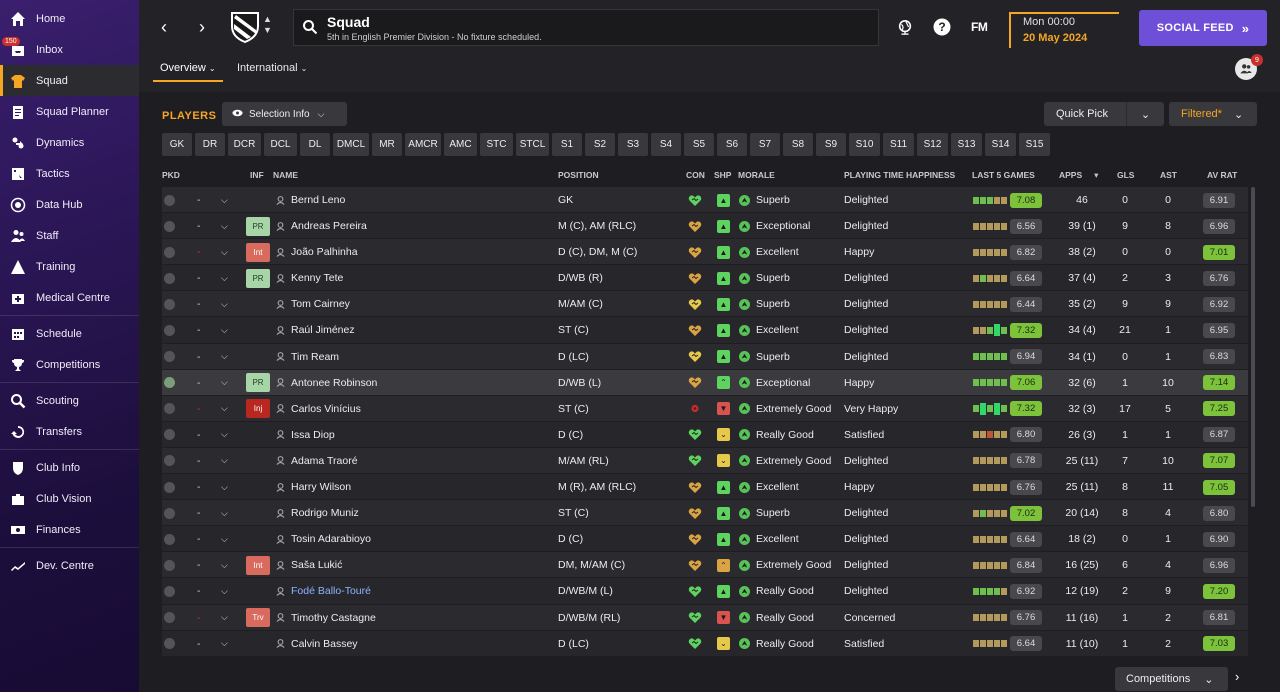  Describe the element at coordinates (1237, 676) in the screenshot. I see `next-page-arrow: ›` at that location.